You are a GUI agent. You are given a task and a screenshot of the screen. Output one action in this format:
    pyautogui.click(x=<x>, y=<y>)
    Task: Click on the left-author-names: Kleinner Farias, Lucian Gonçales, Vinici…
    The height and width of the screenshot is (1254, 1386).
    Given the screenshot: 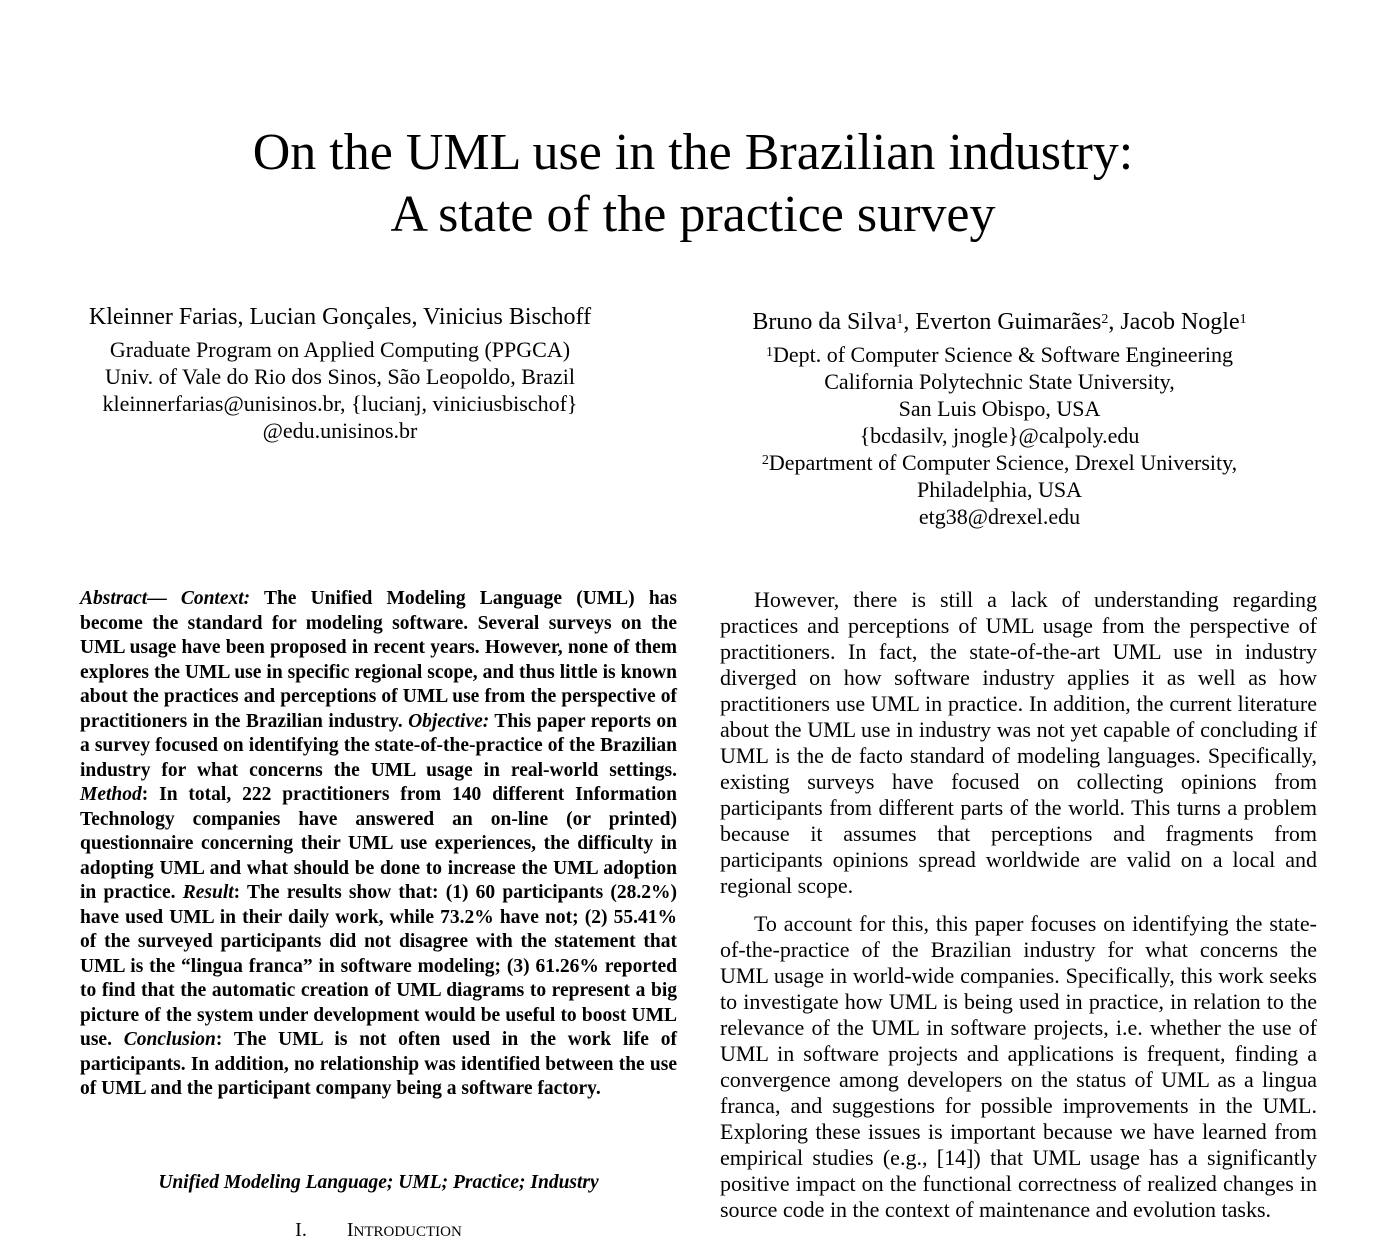 What is the action you would take?
    pyautogui.click(x=340, y=317)
    